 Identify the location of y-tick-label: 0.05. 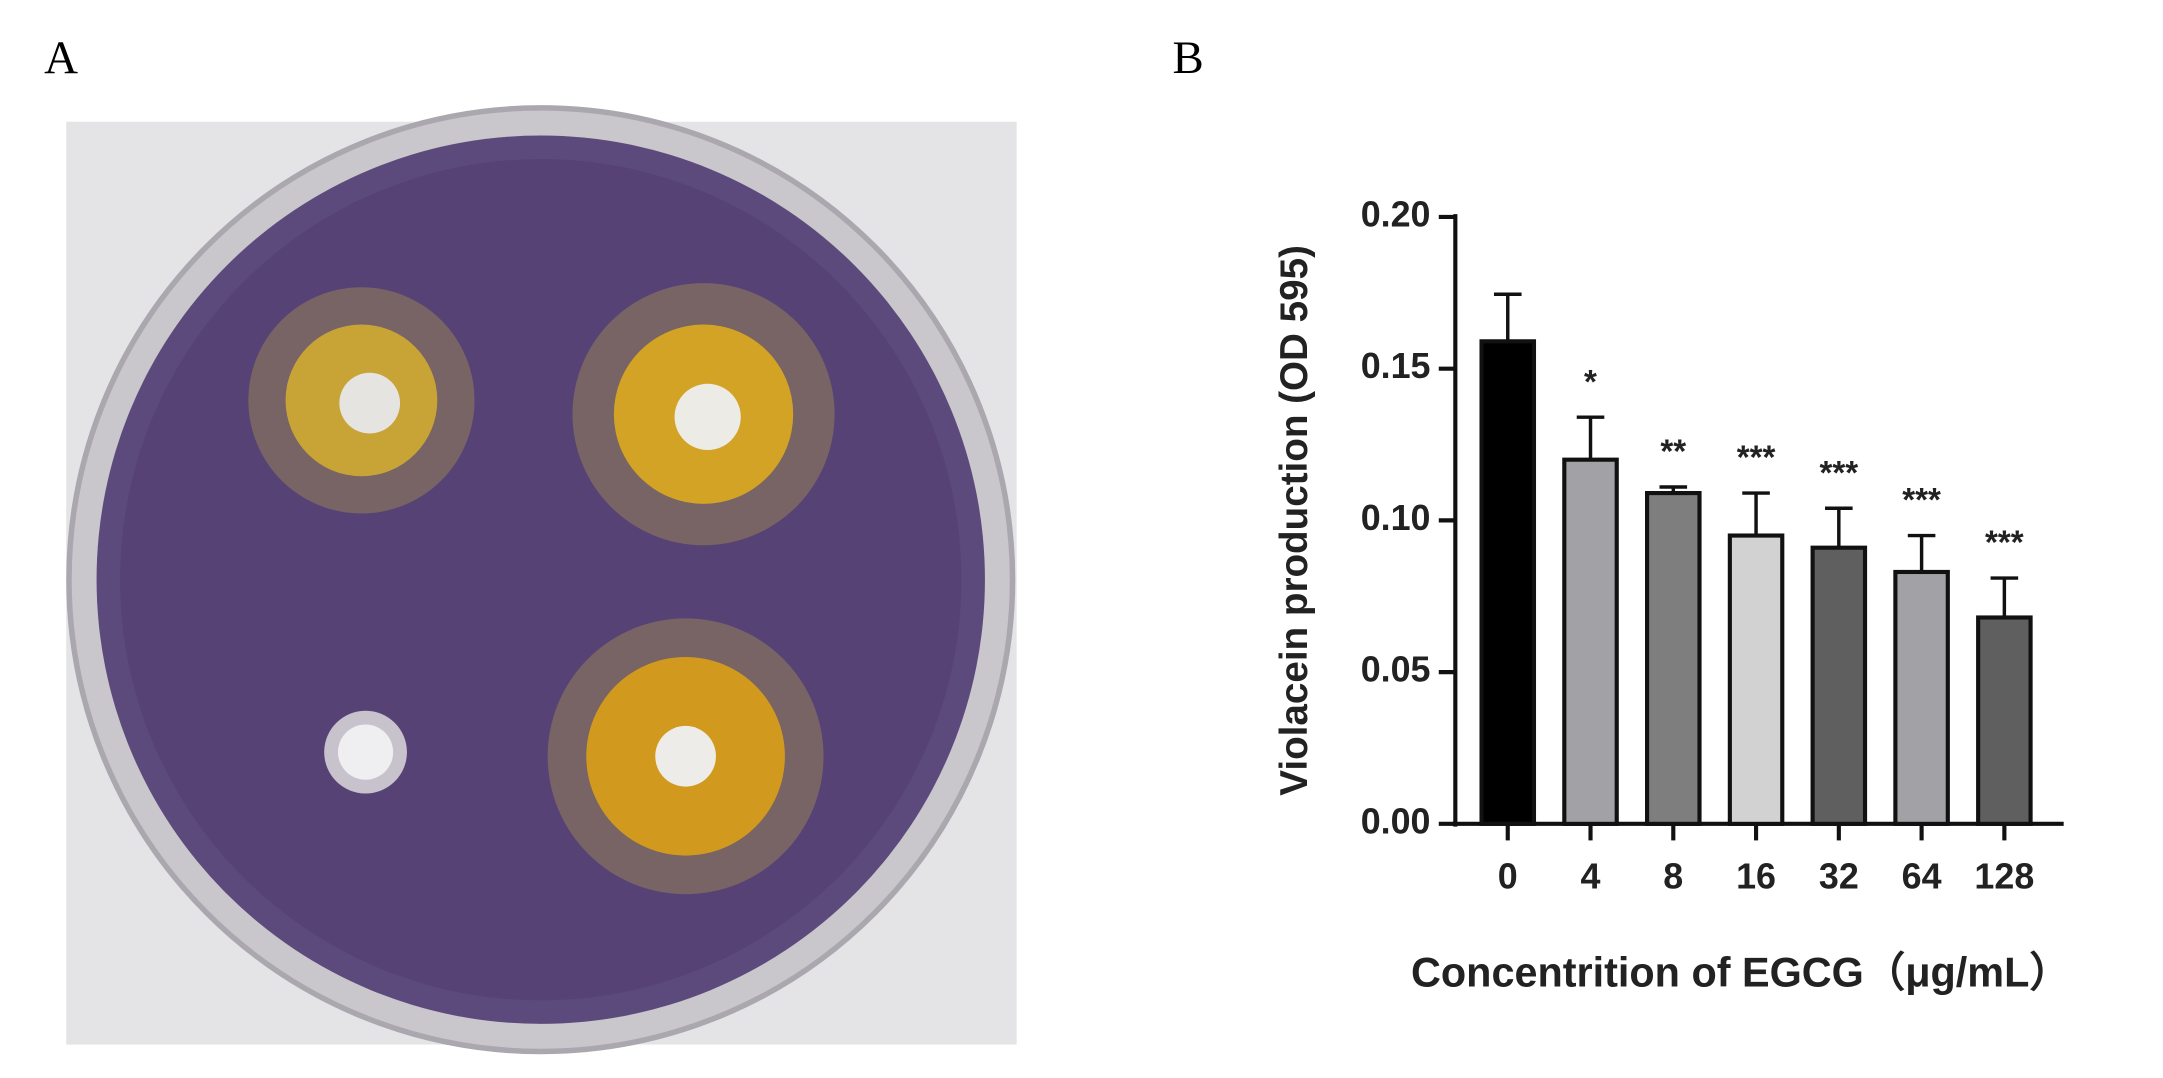
(1396, 670).